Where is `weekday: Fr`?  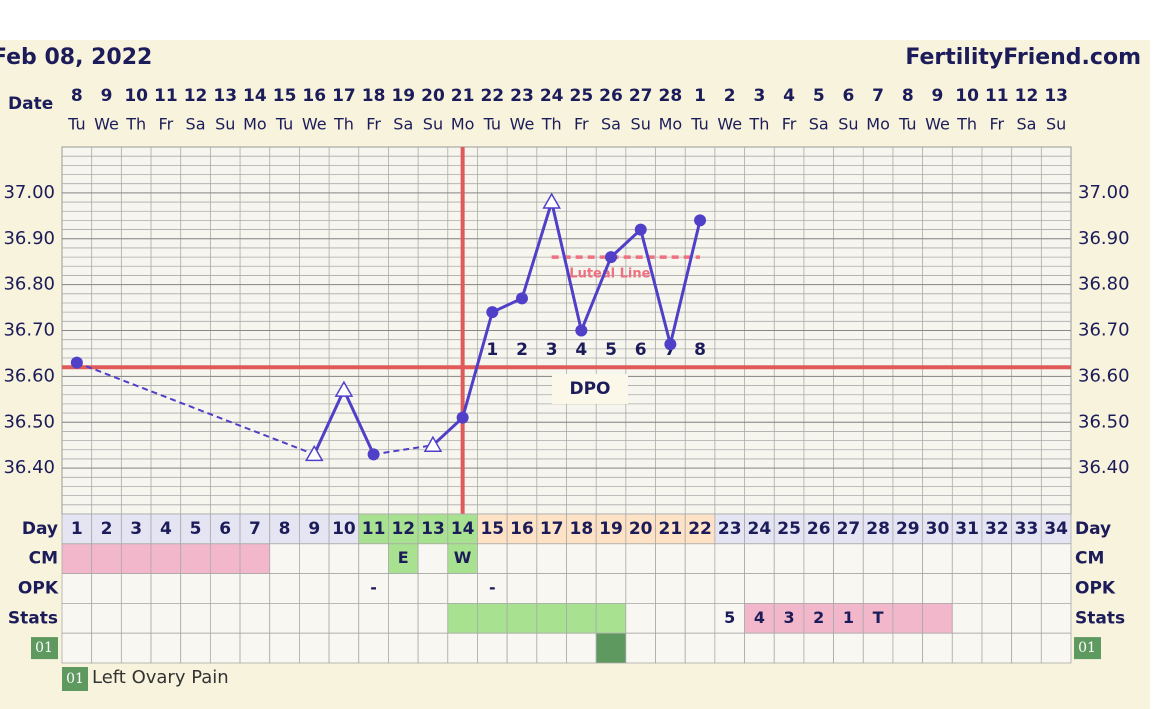 weekday: Fr is located at coordinates (996, 124).